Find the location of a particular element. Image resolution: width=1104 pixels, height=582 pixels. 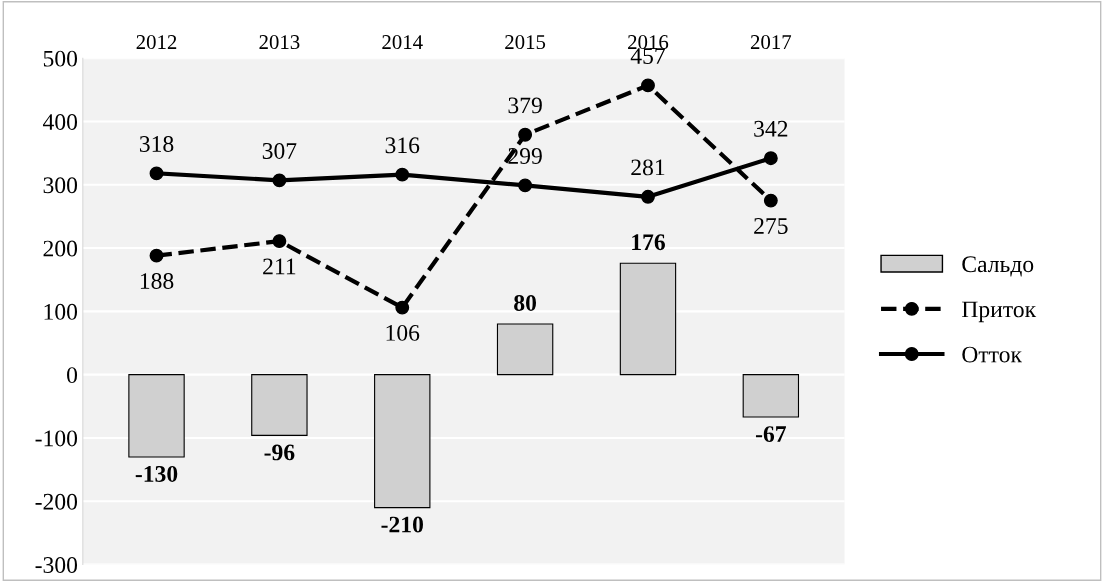

y-tick-label: 500 is located at coordinates (60, 58).